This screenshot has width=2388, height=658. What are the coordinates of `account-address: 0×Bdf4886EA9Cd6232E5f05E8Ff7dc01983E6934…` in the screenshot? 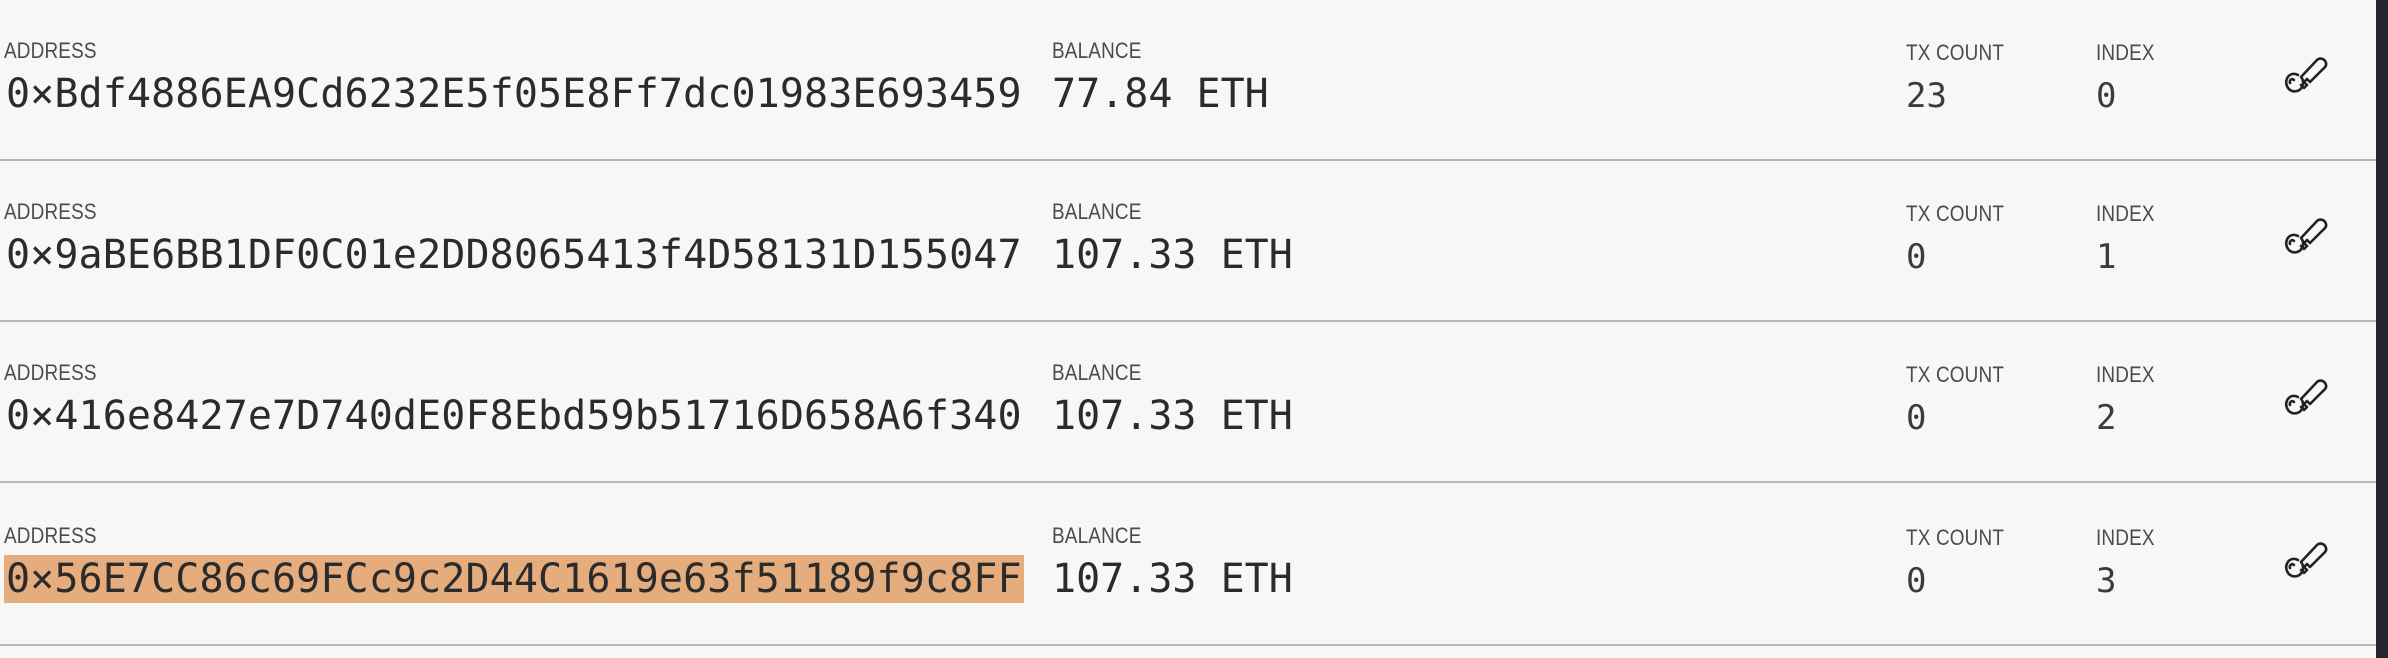 It's located at (514, 94).